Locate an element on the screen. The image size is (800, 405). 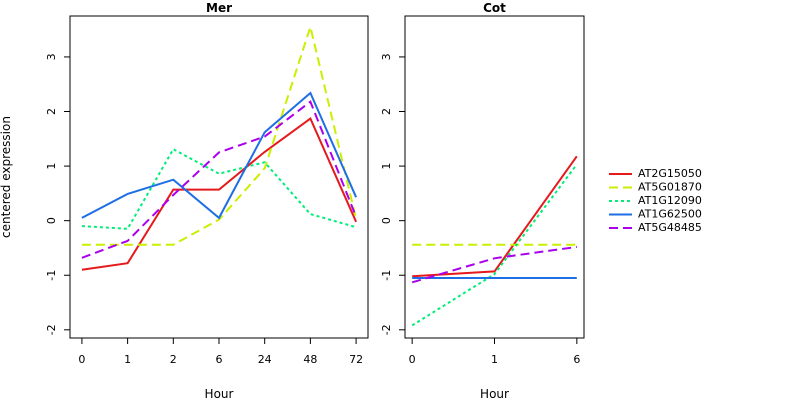
panel-title: Mer is located at coordinates (219, 8).